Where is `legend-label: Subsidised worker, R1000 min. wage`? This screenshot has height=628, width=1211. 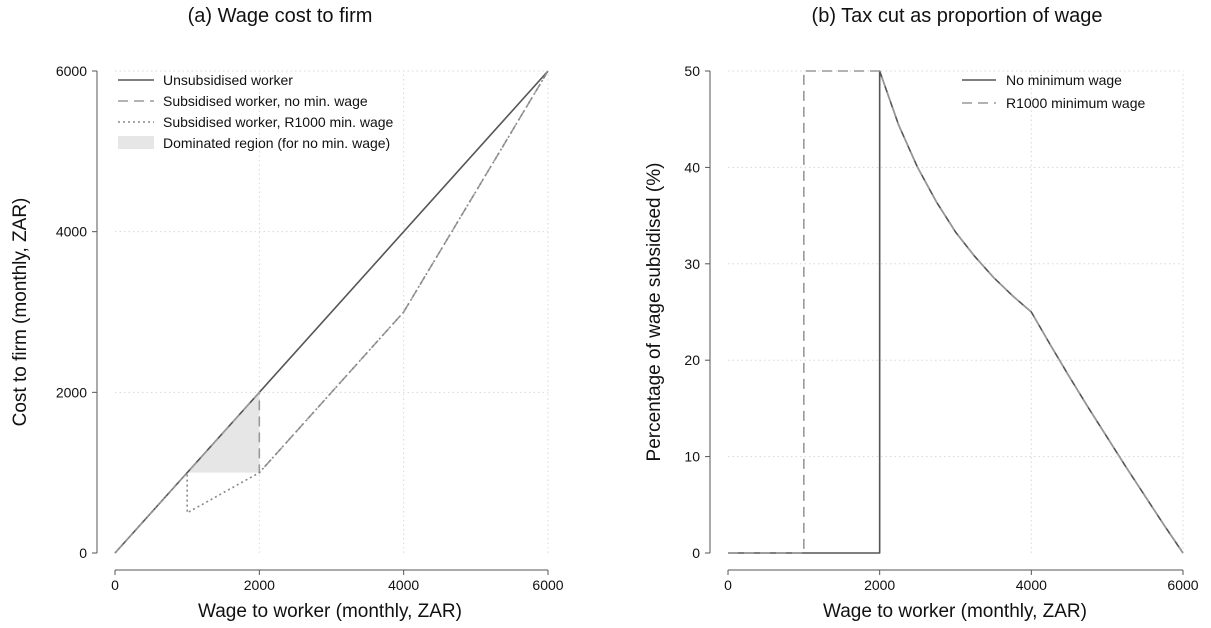 legend-label: Subsidised worker, R1000 min. wage is located at coordinates (278, 122).